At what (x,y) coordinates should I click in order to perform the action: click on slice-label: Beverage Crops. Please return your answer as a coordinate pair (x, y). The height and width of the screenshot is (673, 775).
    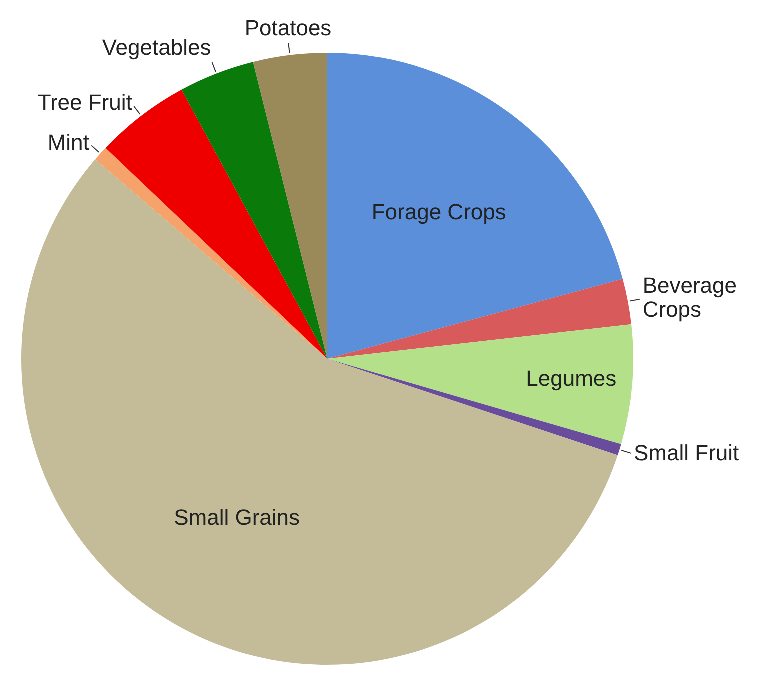
    Looking at the image, I should click on (689, 297).